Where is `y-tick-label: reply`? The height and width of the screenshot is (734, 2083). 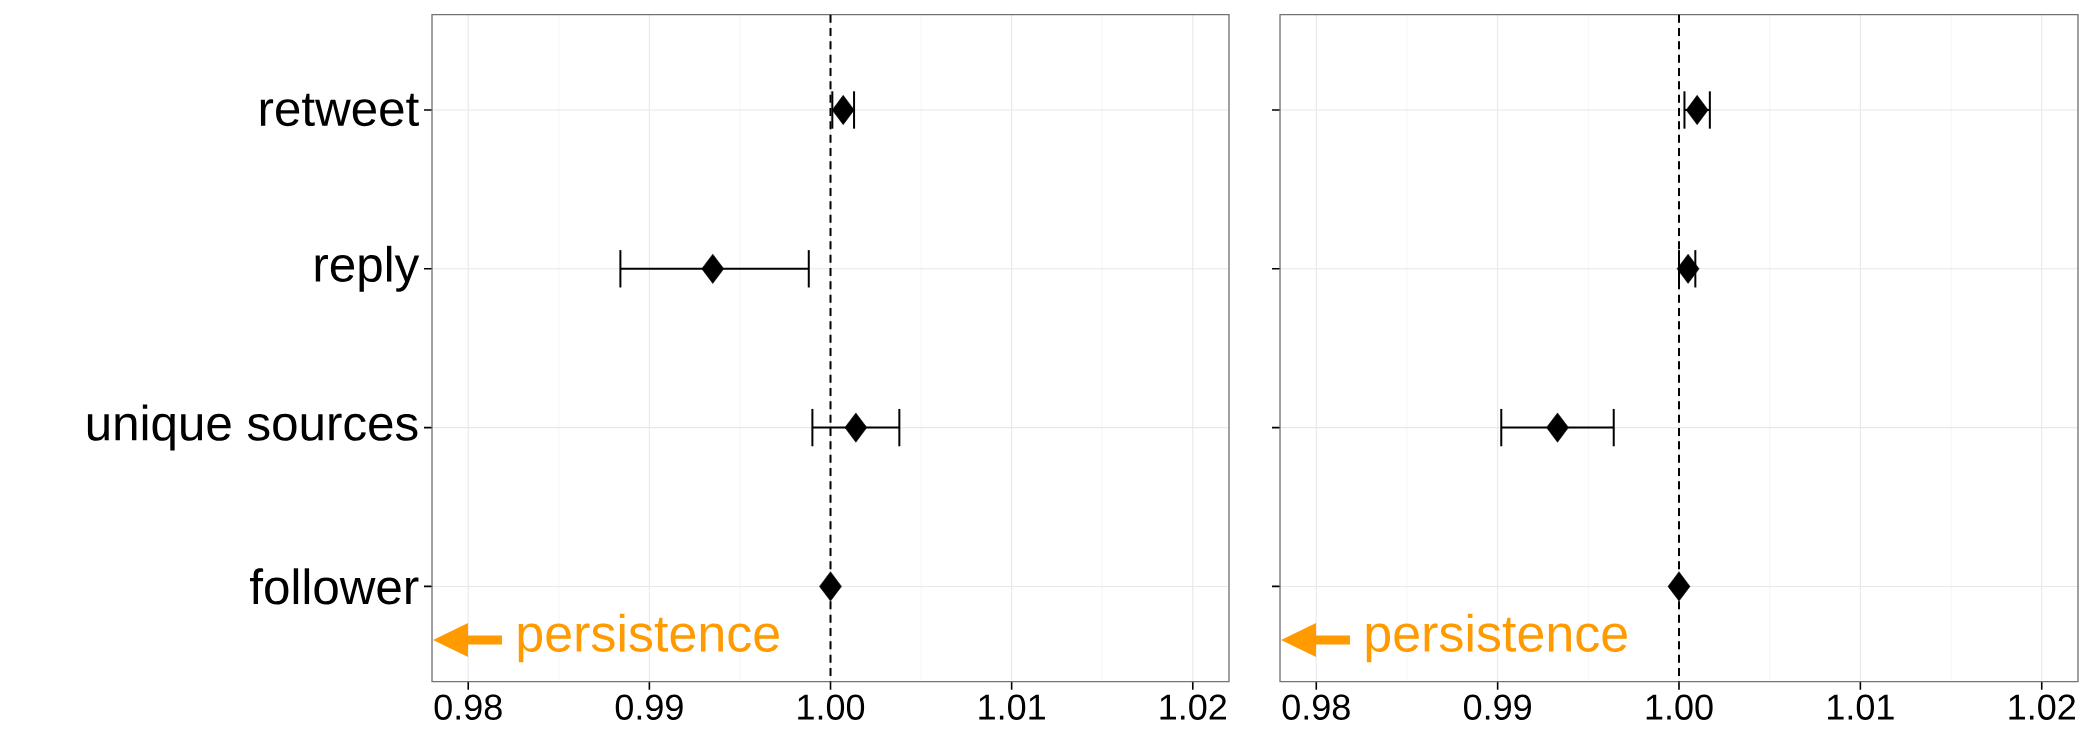
y-tick-label: reply is located at coordinates (367, 268).